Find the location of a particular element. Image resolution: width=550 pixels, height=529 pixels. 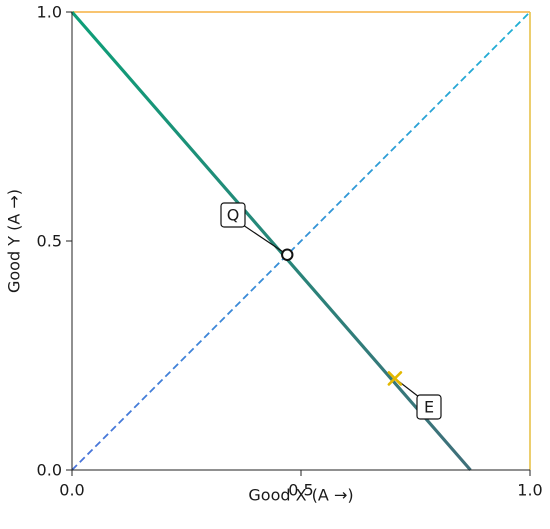

e-label: E is located at coordinates (429, 407).